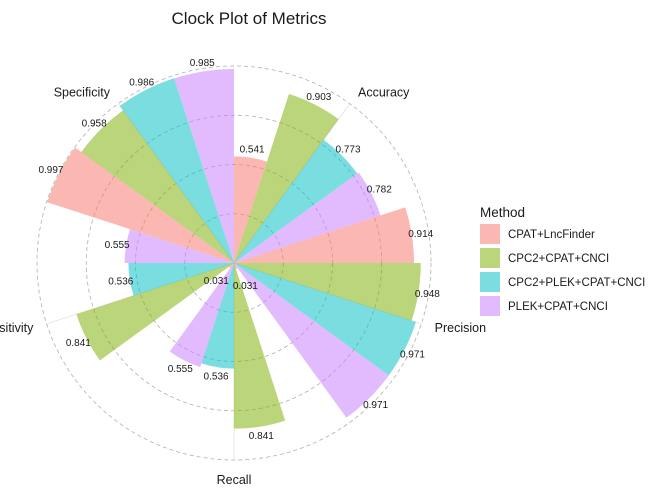  Describe the element at coordinates (379, 189) in the screenshot. I see `value-label-accuracy-plek-cpat-cnci: 0.782` at that location.